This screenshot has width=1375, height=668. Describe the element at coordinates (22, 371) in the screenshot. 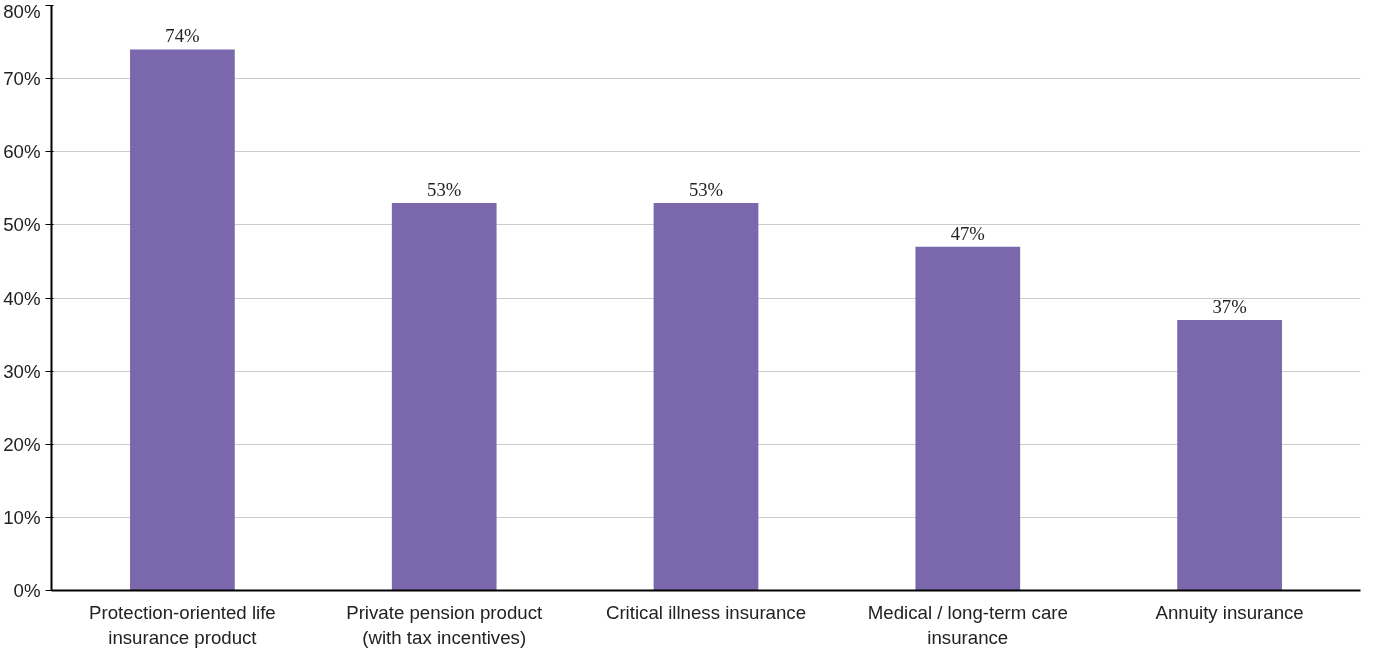

I see `y-tick-label: 30%` at that location.